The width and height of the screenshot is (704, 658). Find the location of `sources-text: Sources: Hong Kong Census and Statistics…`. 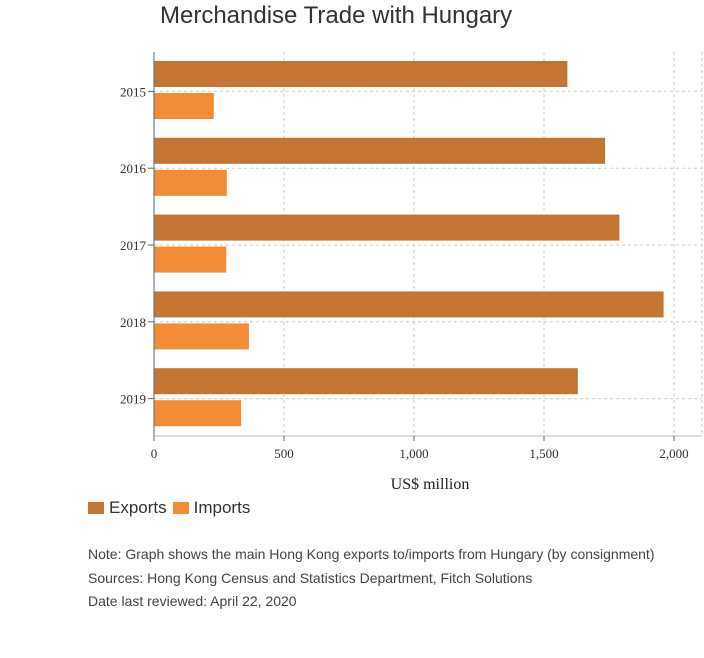

sources-text: Sources: Hong Kong Census and Statistics… is located at coordinates (310, 577).